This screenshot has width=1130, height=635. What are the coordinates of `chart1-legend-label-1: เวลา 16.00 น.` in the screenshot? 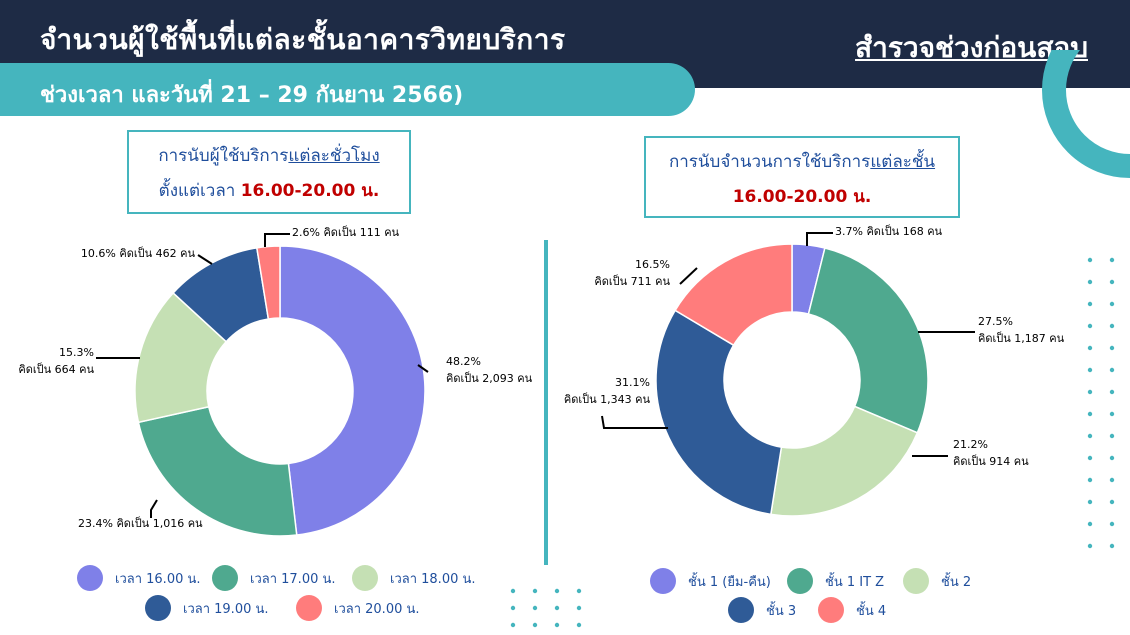 It's located at (158, 579).